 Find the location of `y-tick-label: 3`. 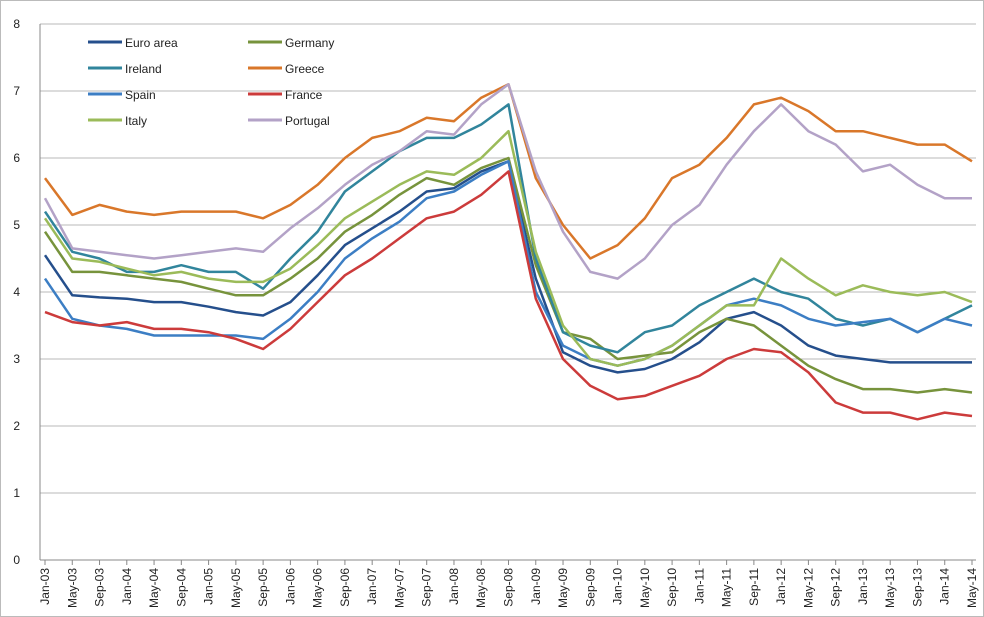

y-tick-label: 3 is located at coordinates (16, 359).